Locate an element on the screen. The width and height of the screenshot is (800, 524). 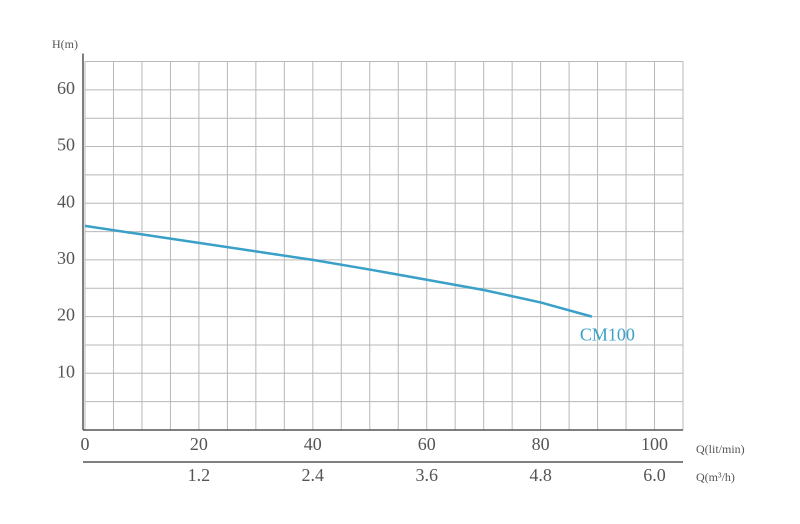
x-tick-label: 40 is located at coordinates (313, 444).